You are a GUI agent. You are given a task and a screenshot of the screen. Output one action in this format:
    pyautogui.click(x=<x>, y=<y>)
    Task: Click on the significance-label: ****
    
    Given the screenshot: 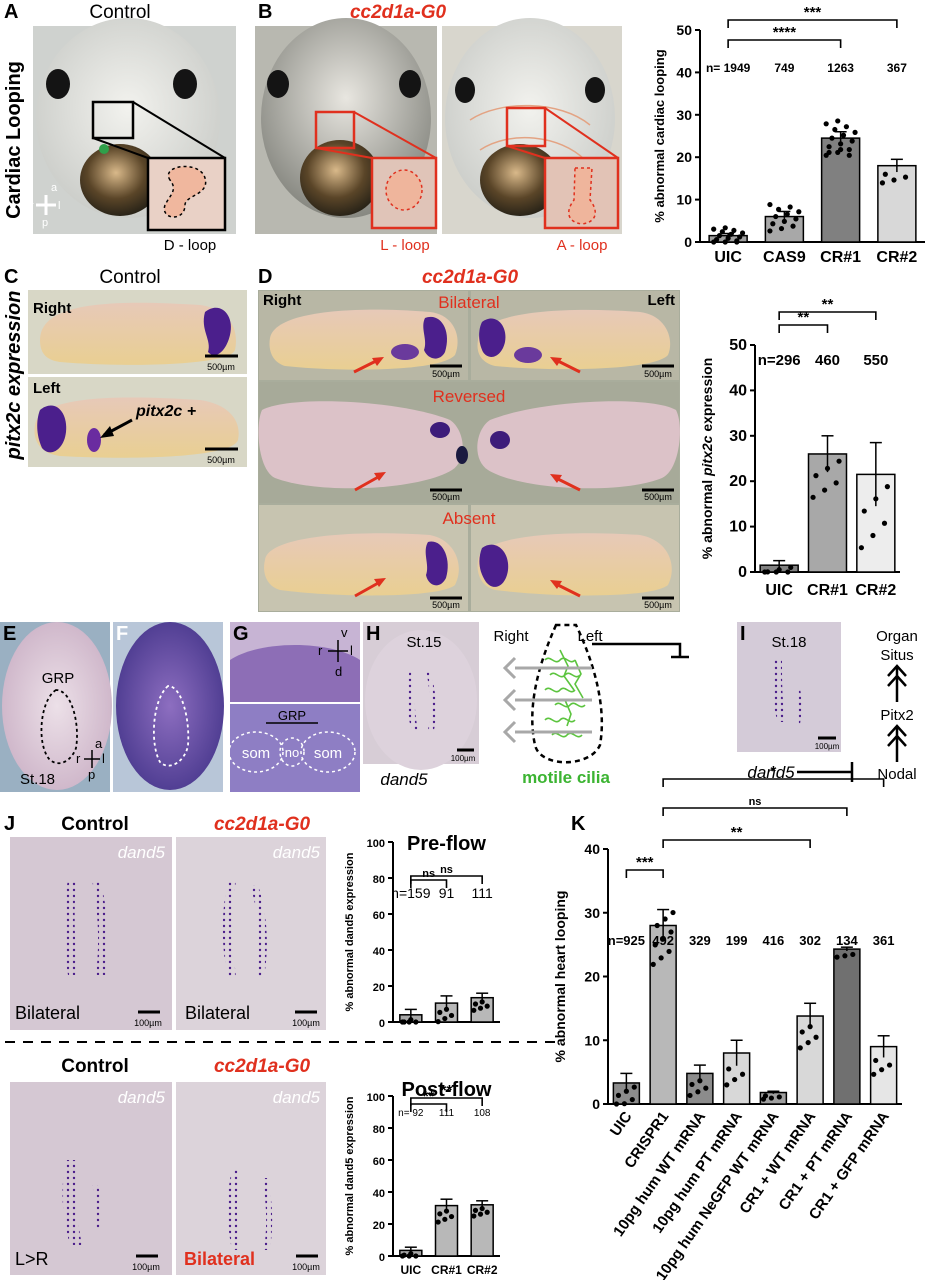 What is the action you would take?
    pyautogui.click(x=785, y=32)
    